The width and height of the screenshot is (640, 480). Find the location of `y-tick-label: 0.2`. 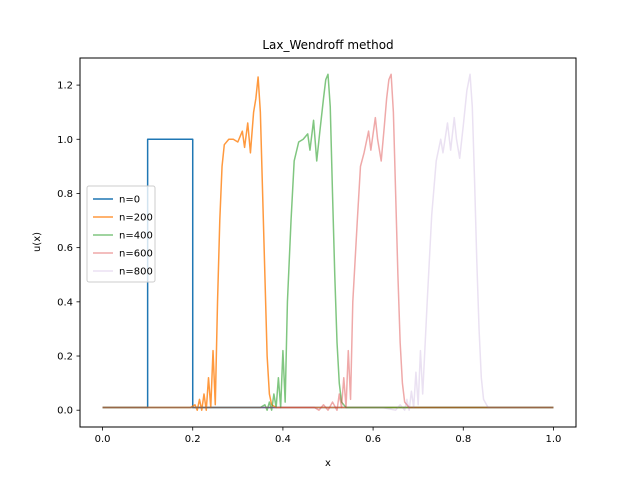

y-tick-label: 0.2 is located at coordinates (65, 357).